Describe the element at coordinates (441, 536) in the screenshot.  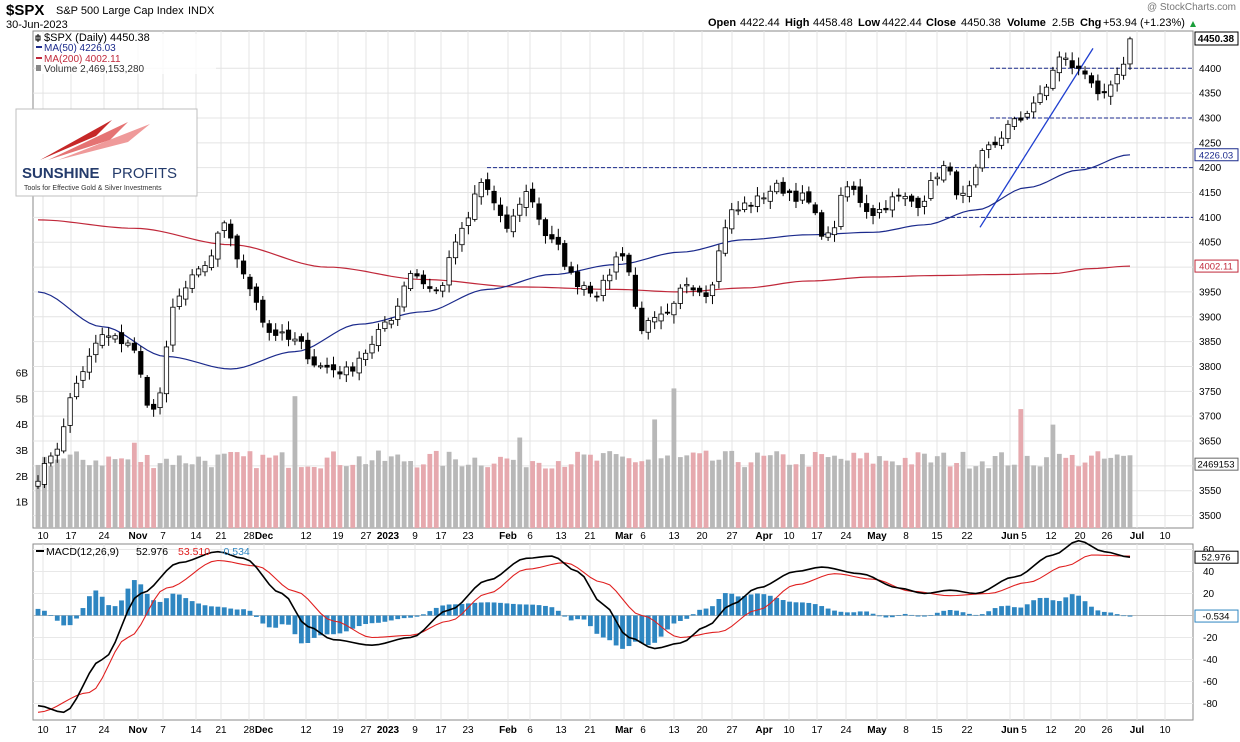
I see `x-tick-label: 17` at that location.